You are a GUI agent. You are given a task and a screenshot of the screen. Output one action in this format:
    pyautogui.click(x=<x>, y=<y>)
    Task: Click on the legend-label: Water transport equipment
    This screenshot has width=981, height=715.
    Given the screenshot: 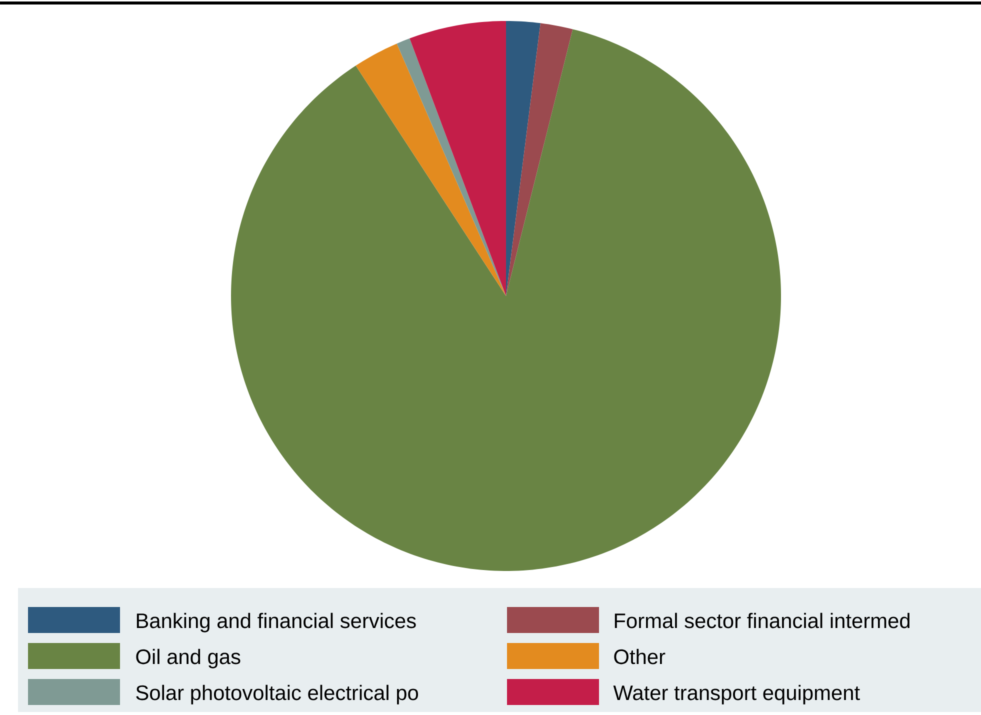 What is the action you would take?
    pyautogui.click(x=736, y=694)
    